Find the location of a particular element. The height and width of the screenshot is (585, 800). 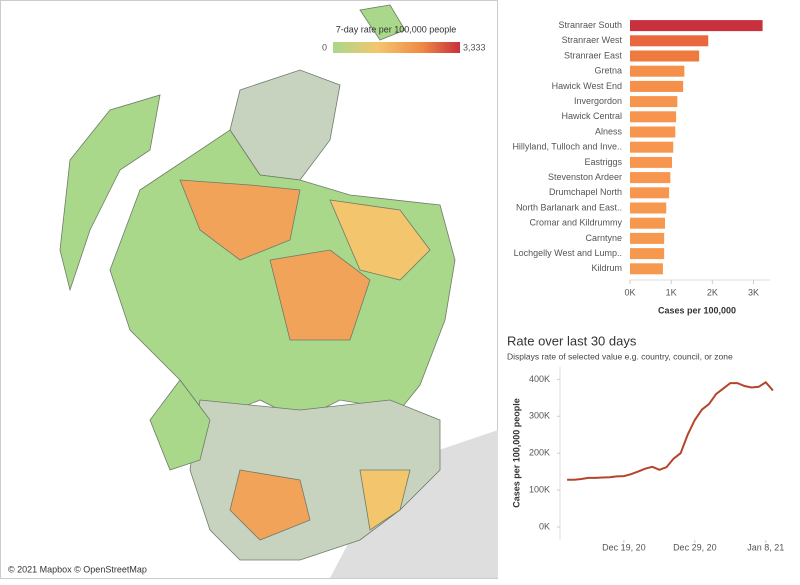

legend-title: 7-day rate per 100,000 people is located at coordinates (396, 29).